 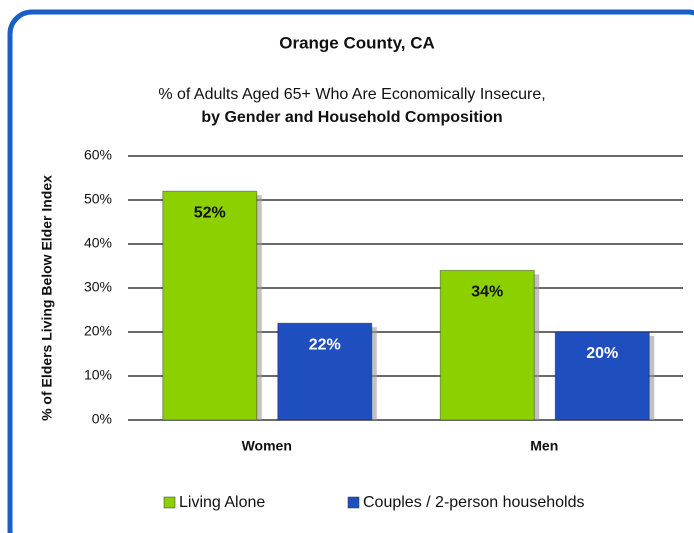 I want to click on x-tick-label: Women, so click(x=267, y=446).